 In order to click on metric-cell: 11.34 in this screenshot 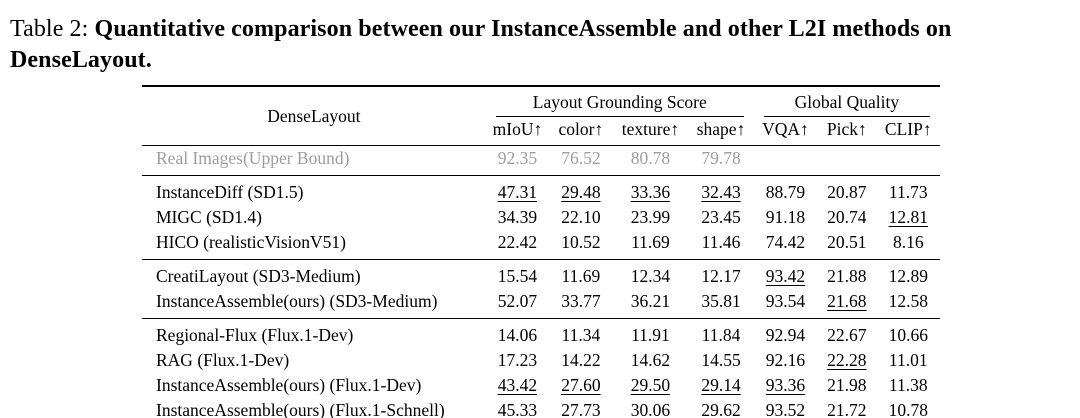, I will do `click(581, 333)`.